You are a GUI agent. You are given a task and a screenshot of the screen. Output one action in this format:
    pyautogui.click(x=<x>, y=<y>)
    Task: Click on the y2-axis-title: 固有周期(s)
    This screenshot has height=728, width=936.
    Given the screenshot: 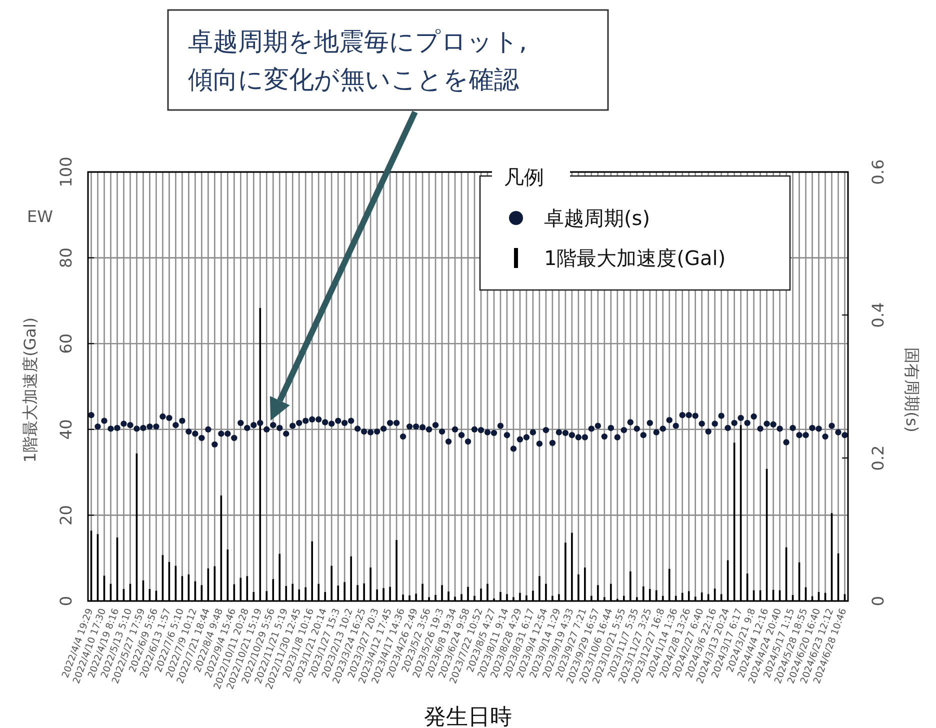 What is the action you would take?
    pyautogui.click(x=912, y=390)
    